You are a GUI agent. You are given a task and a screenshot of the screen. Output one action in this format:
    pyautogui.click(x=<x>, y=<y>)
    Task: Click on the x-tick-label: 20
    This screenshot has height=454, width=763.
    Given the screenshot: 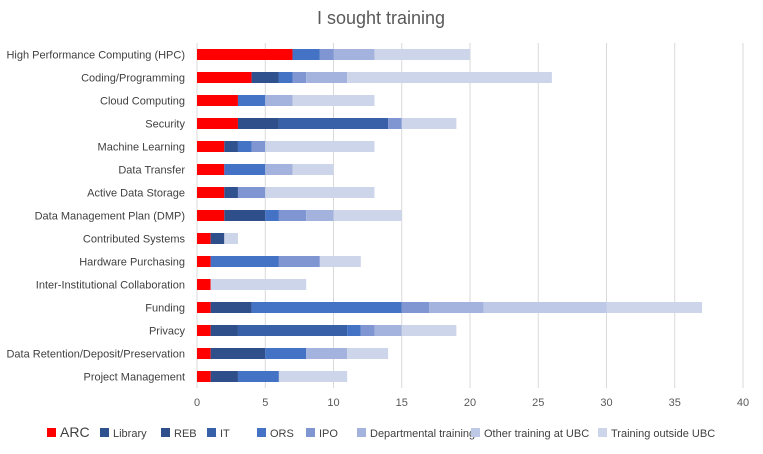 What is the action you would take?
    pyautogui.click(x=470, y=403)
    